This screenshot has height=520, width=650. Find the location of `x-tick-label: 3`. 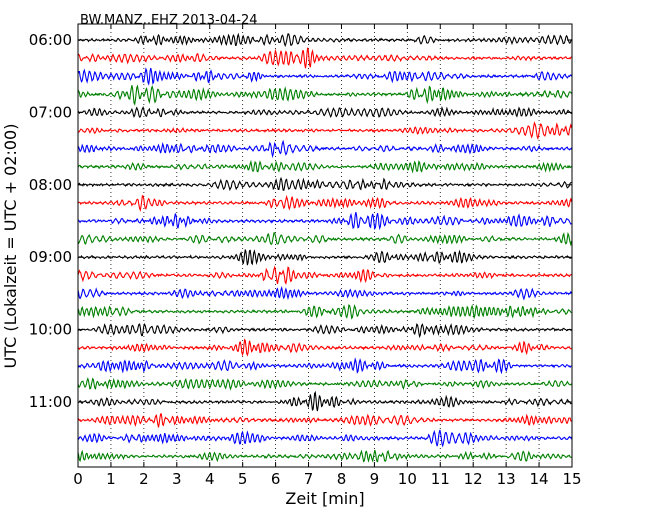

x-tick-label: 3 is located at coordinates (177, 479).